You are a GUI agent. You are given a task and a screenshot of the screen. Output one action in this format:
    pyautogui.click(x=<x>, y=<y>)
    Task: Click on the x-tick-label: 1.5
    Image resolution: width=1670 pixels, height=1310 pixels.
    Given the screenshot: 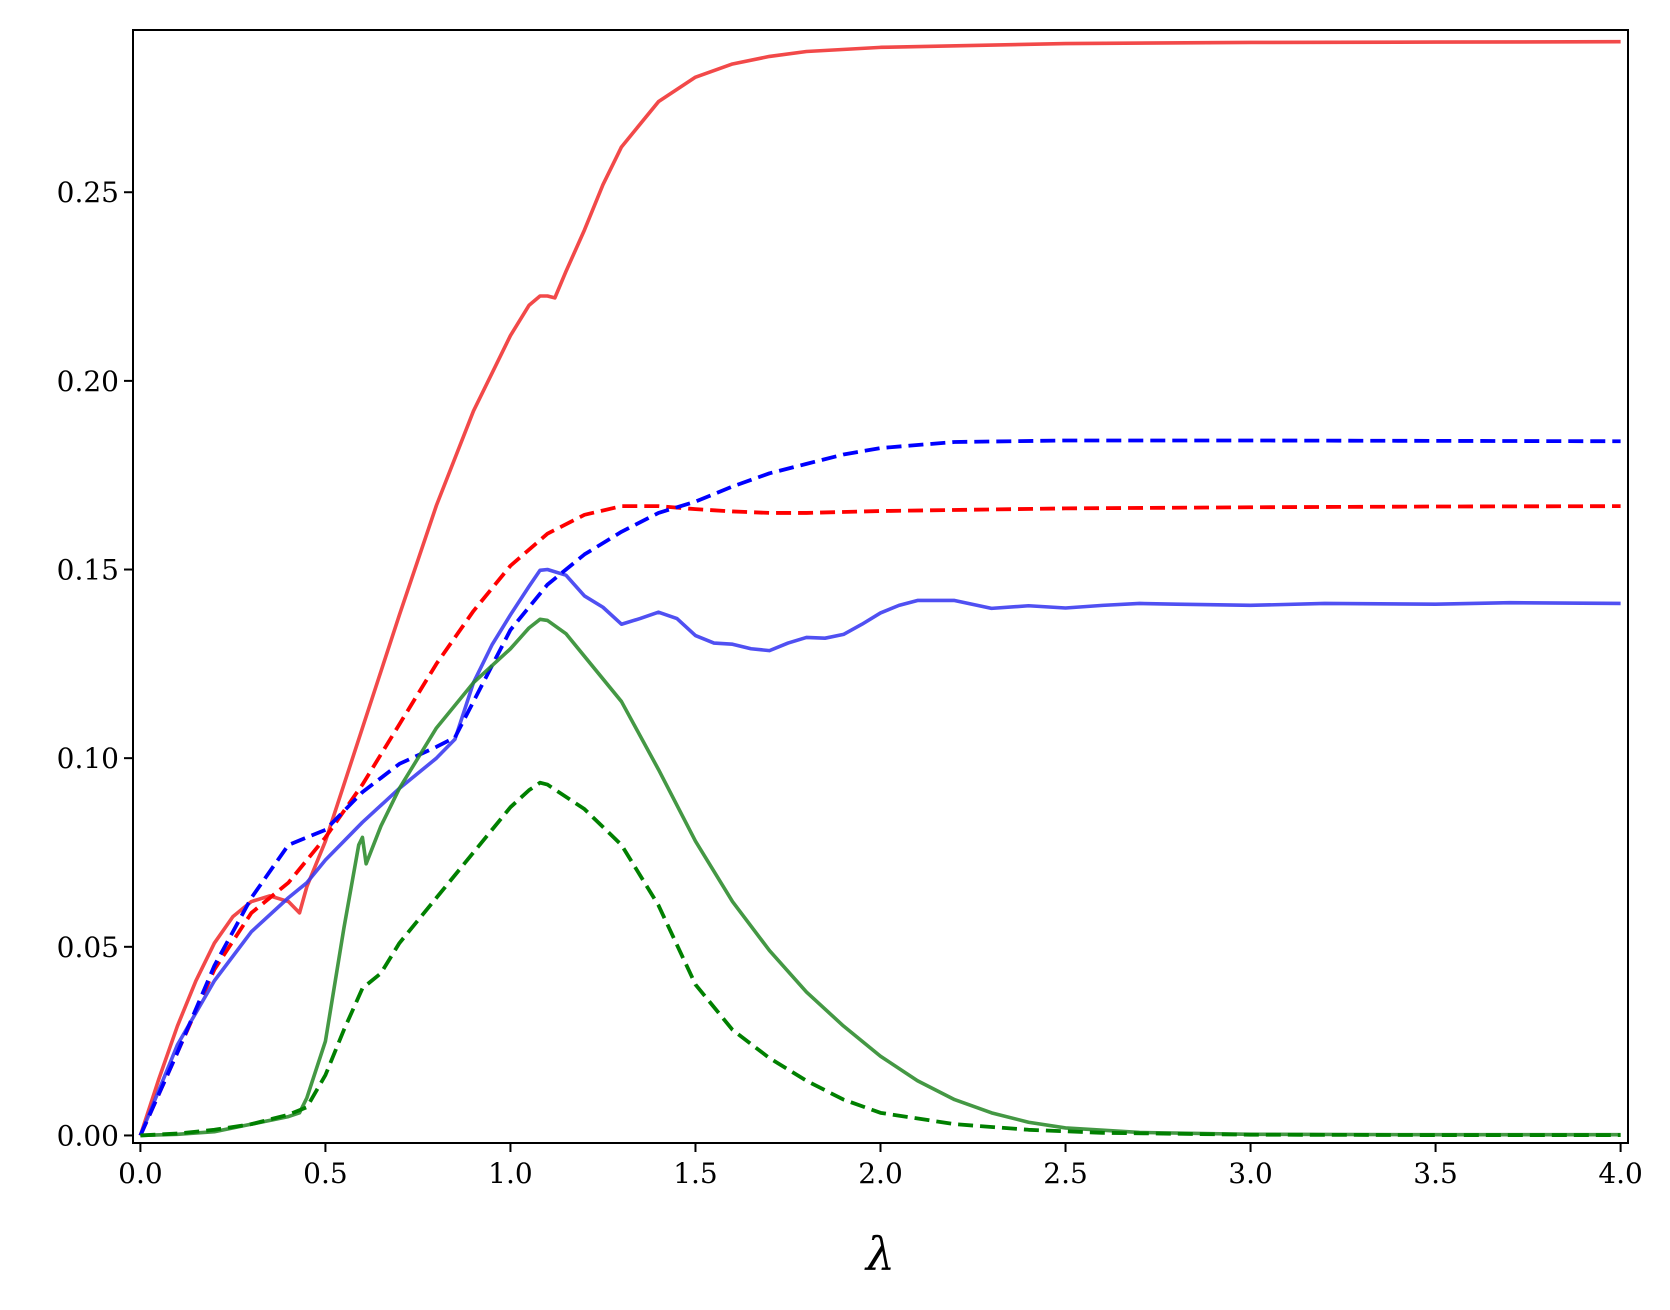 What is the action you would take?
    pyautogui.click(x=695, y=1173)
    